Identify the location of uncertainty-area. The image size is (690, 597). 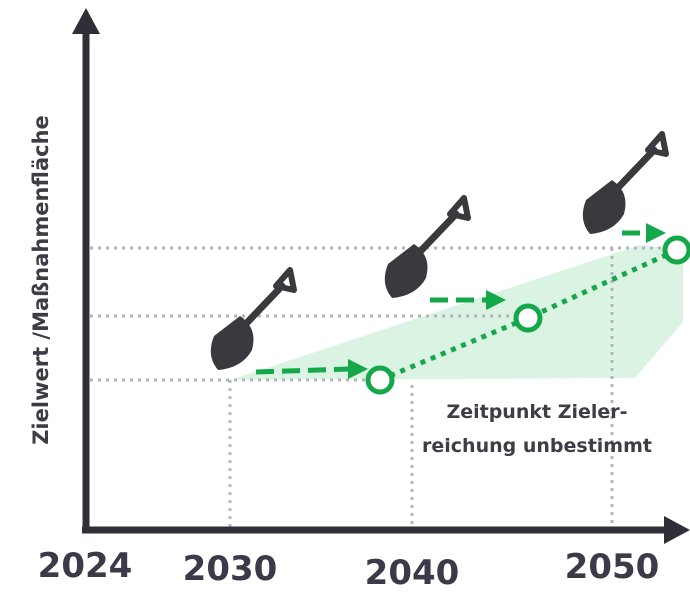
(456, 312).